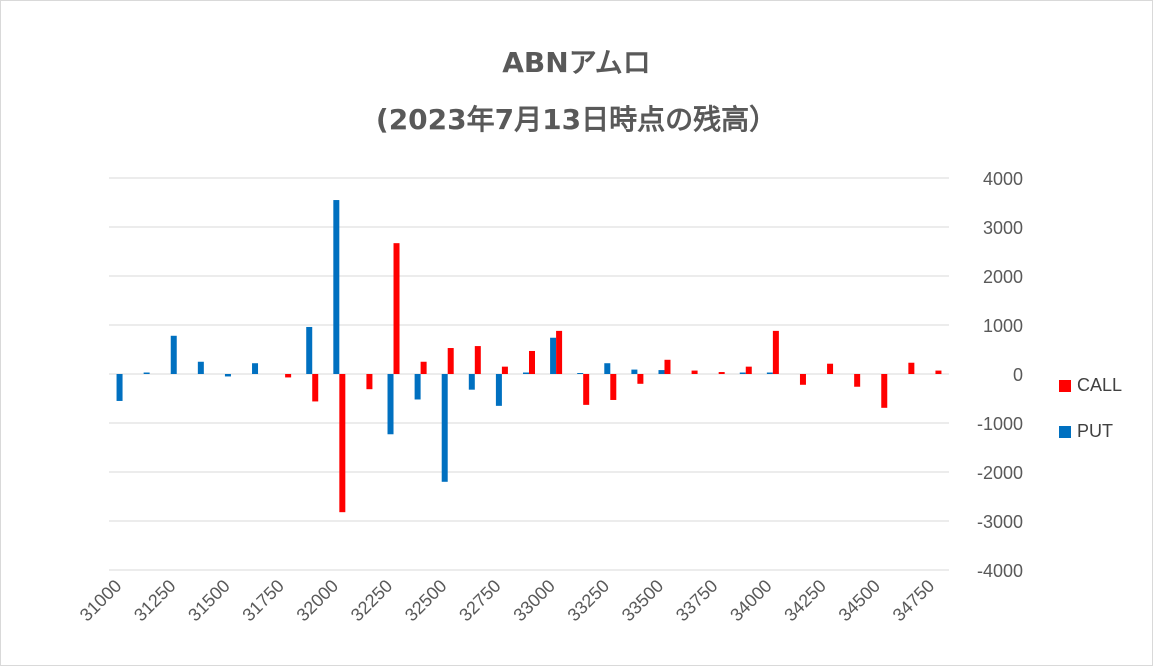 The height and width of the screenshot is (666, 1153). I want to click on legend-swatch-put, so click(1065, 432).